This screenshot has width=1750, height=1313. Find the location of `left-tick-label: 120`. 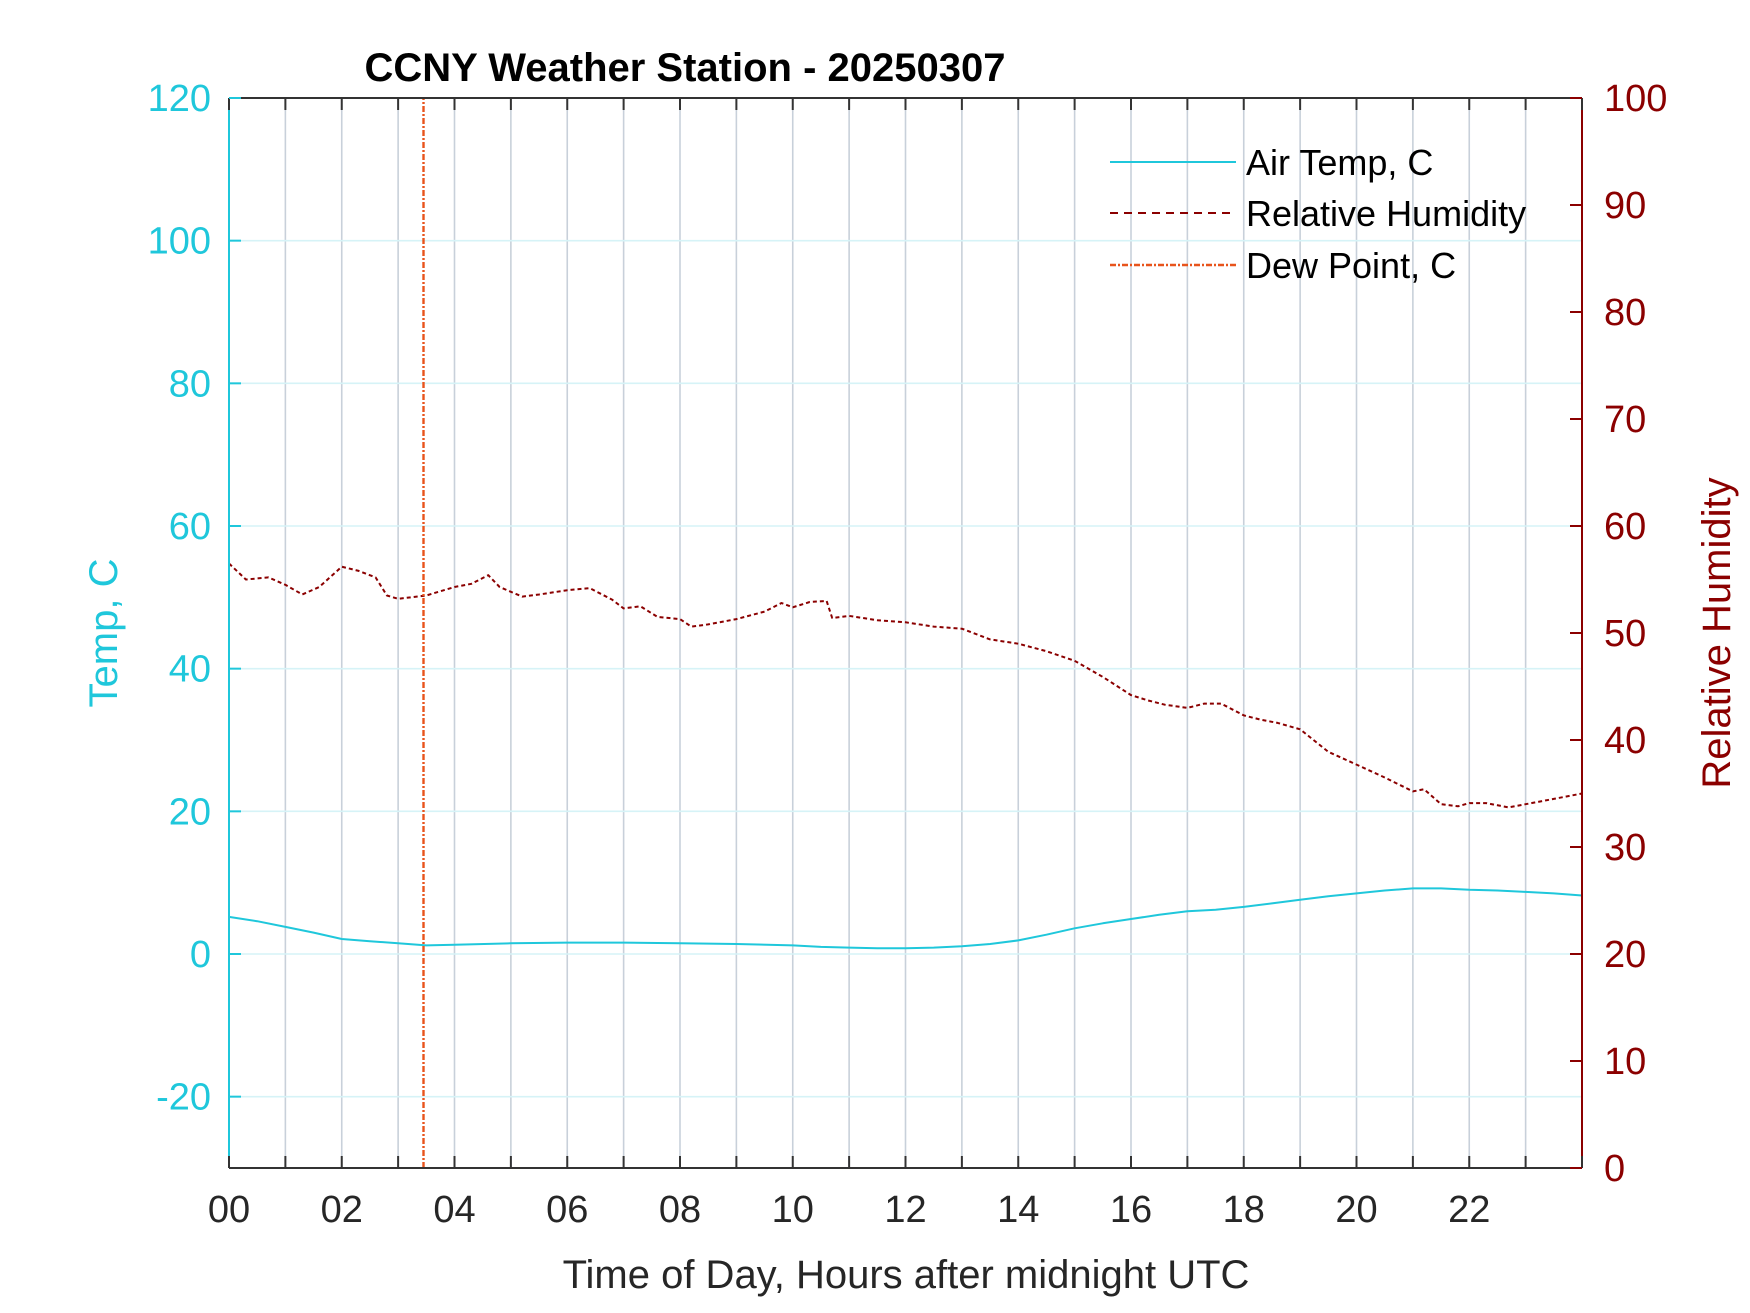

left-tick-label: 120 is located at coordinates (179, 99).